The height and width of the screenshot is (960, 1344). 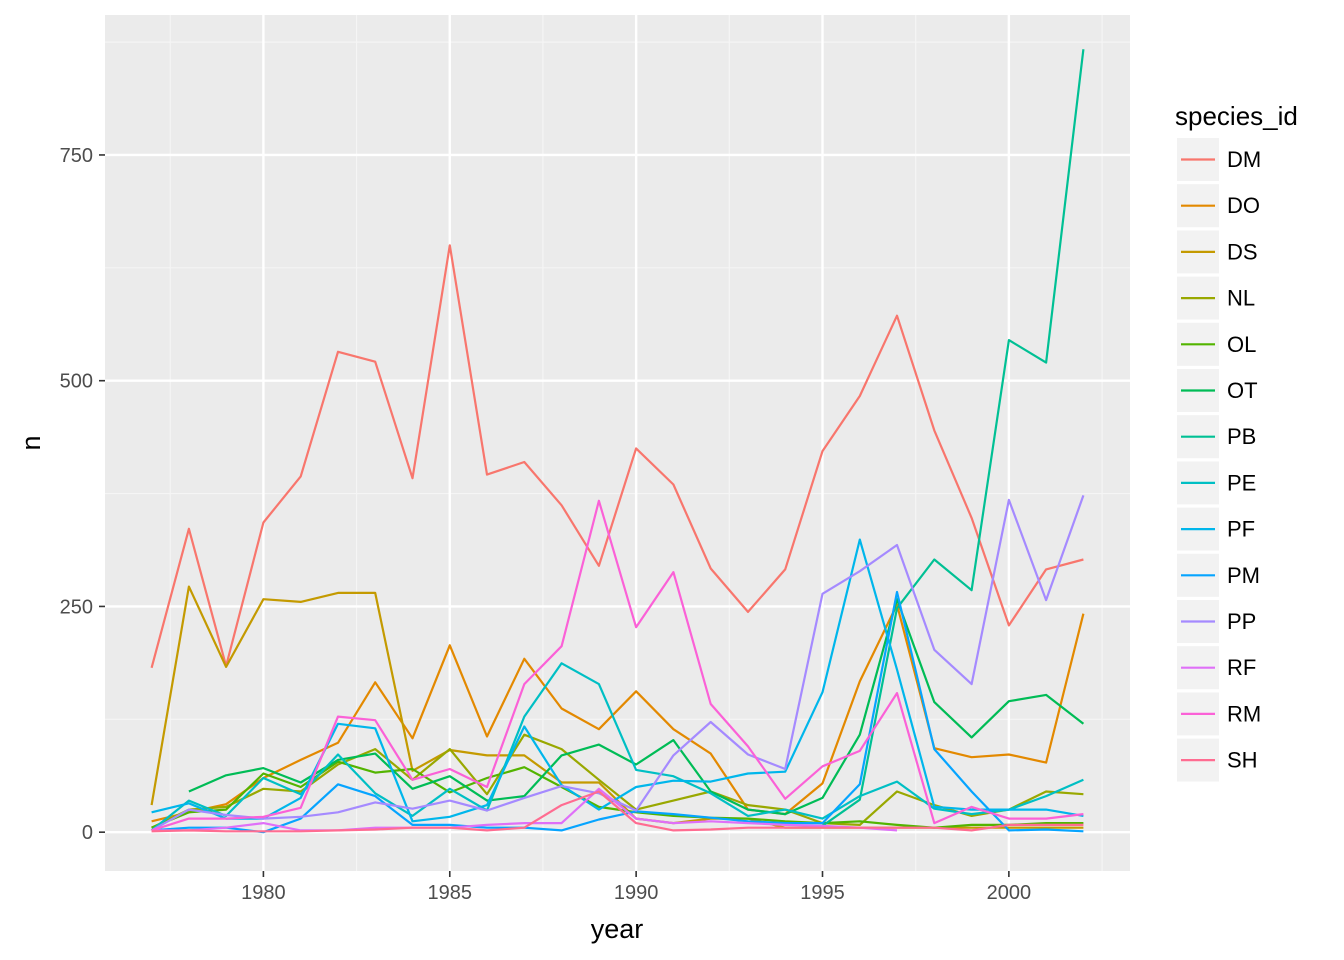 I want to click on legend-label: RM, so click(x=1244, y=713).